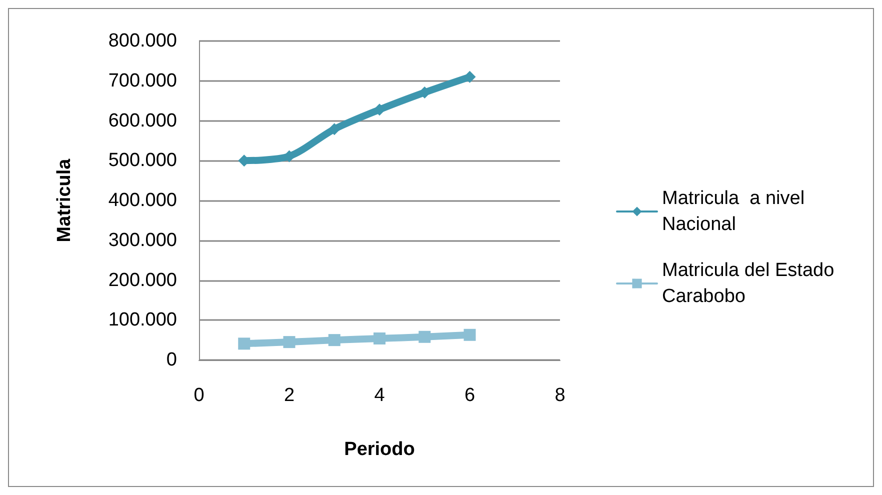 This screenshot has height=495, width=882. I want to click on x-tick-label: 6, so click(470, 395).